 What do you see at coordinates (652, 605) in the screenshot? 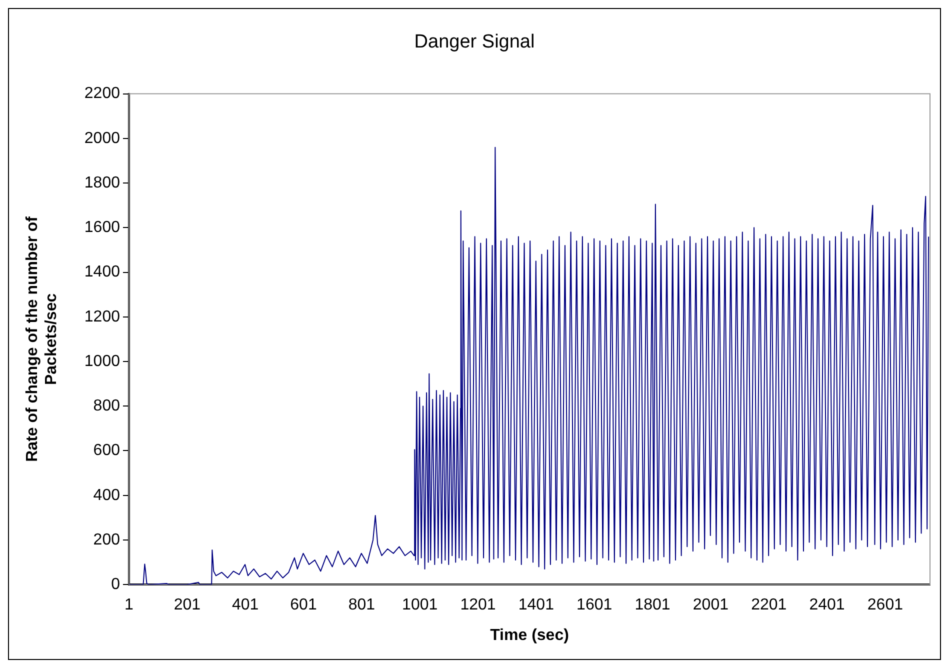
I see `x-tick-label: 1801` at bounding box center [652, 605].